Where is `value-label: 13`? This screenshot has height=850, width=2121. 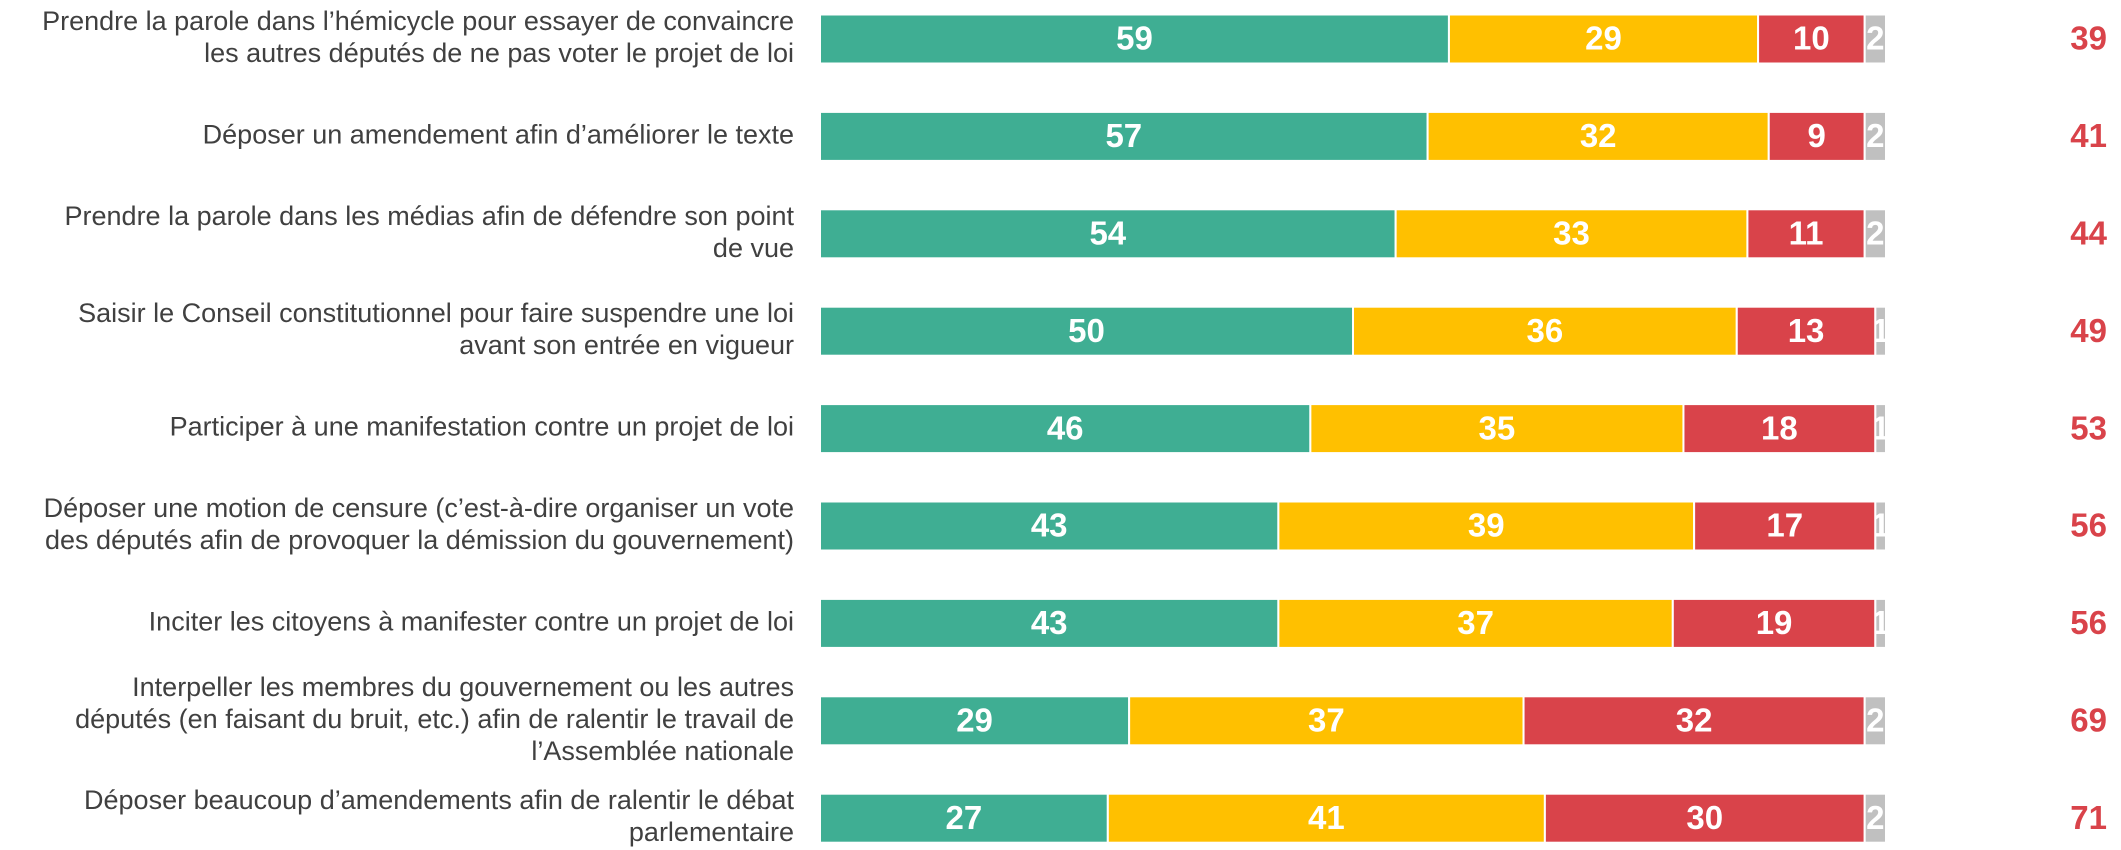
value-label: 13 is located at coordinates (1806, 330).